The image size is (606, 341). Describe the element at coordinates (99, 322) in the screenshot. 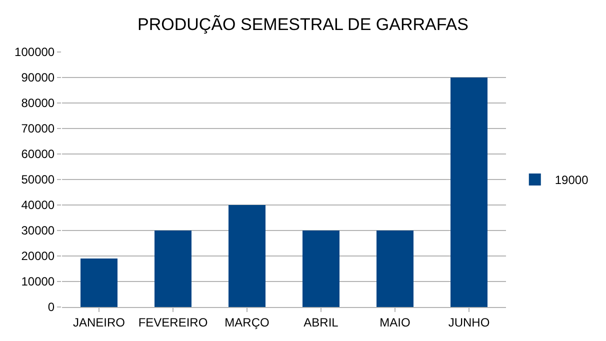

I see `x-tick-label: JANEIRO` at that location.